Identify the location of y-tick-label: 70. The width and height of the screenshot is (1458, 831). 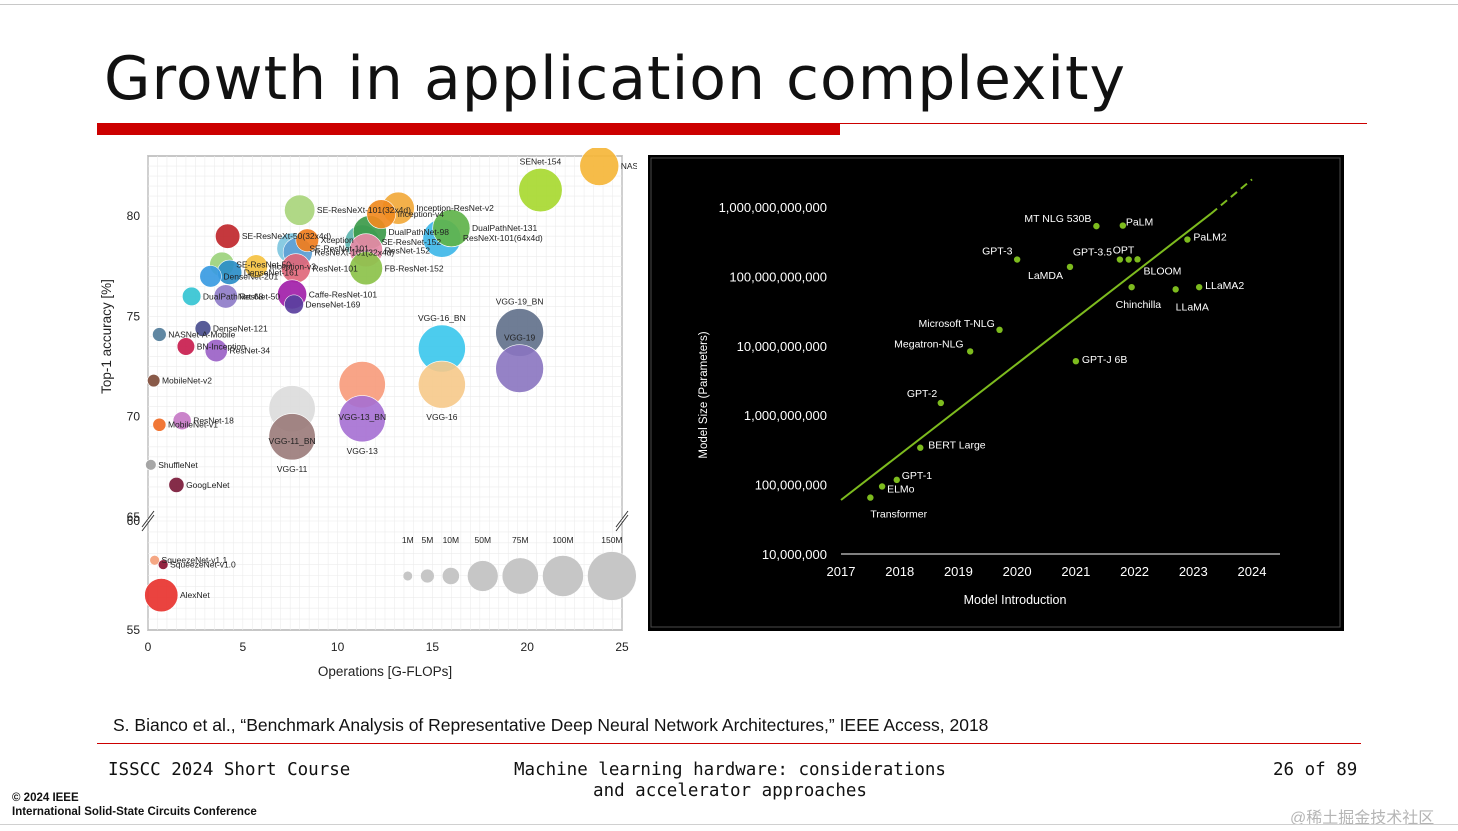
(134, 417).